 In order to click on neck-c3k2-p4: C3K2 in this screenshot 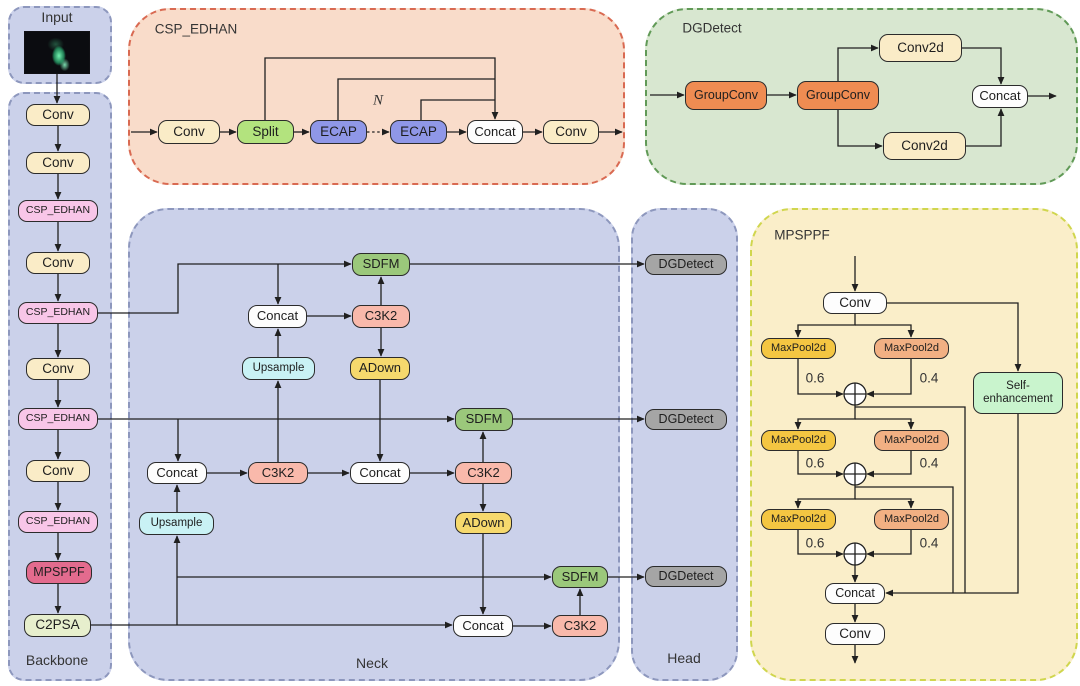, I will do `click(483, 473)`.